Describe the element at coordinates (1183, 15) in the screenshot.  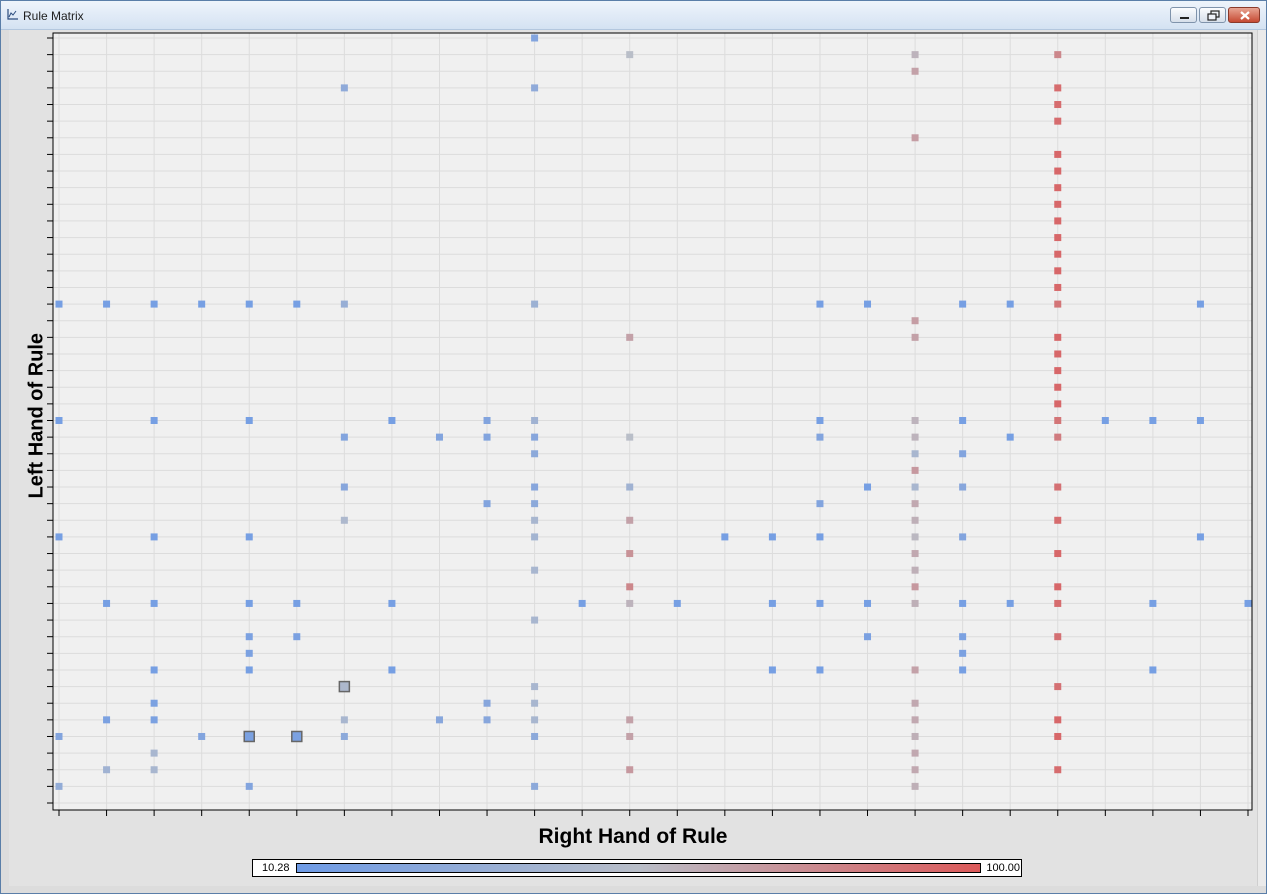
I see `minimize-button` at that location.